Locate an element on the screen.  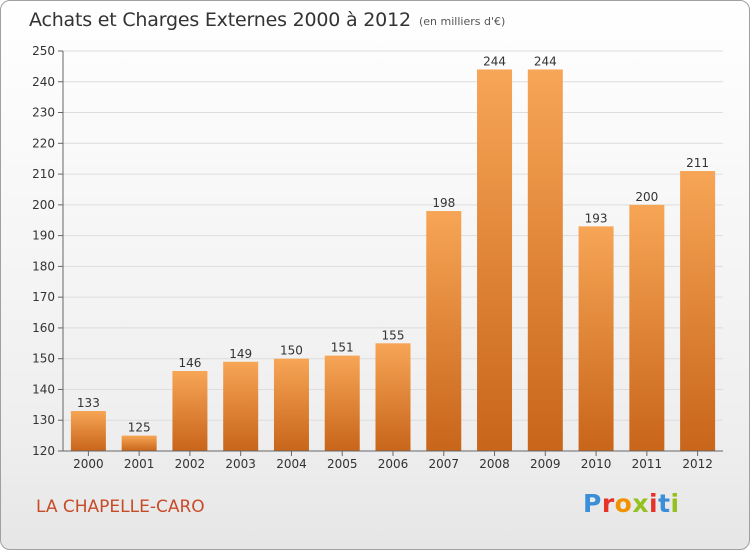
y-tick-label: 150 is located at coordinates (43, 359).